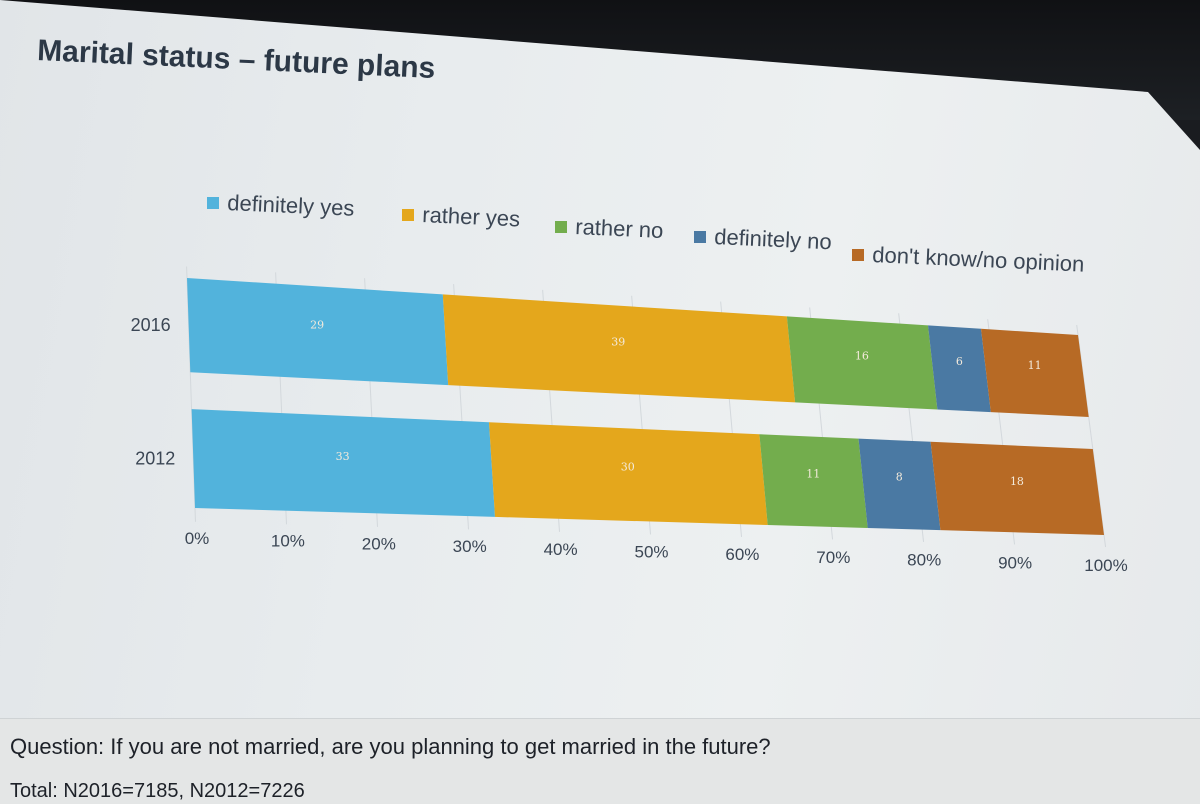 The image size is (1200, 804). I want to click on x-tick-label: 50%, so click(651, 552).